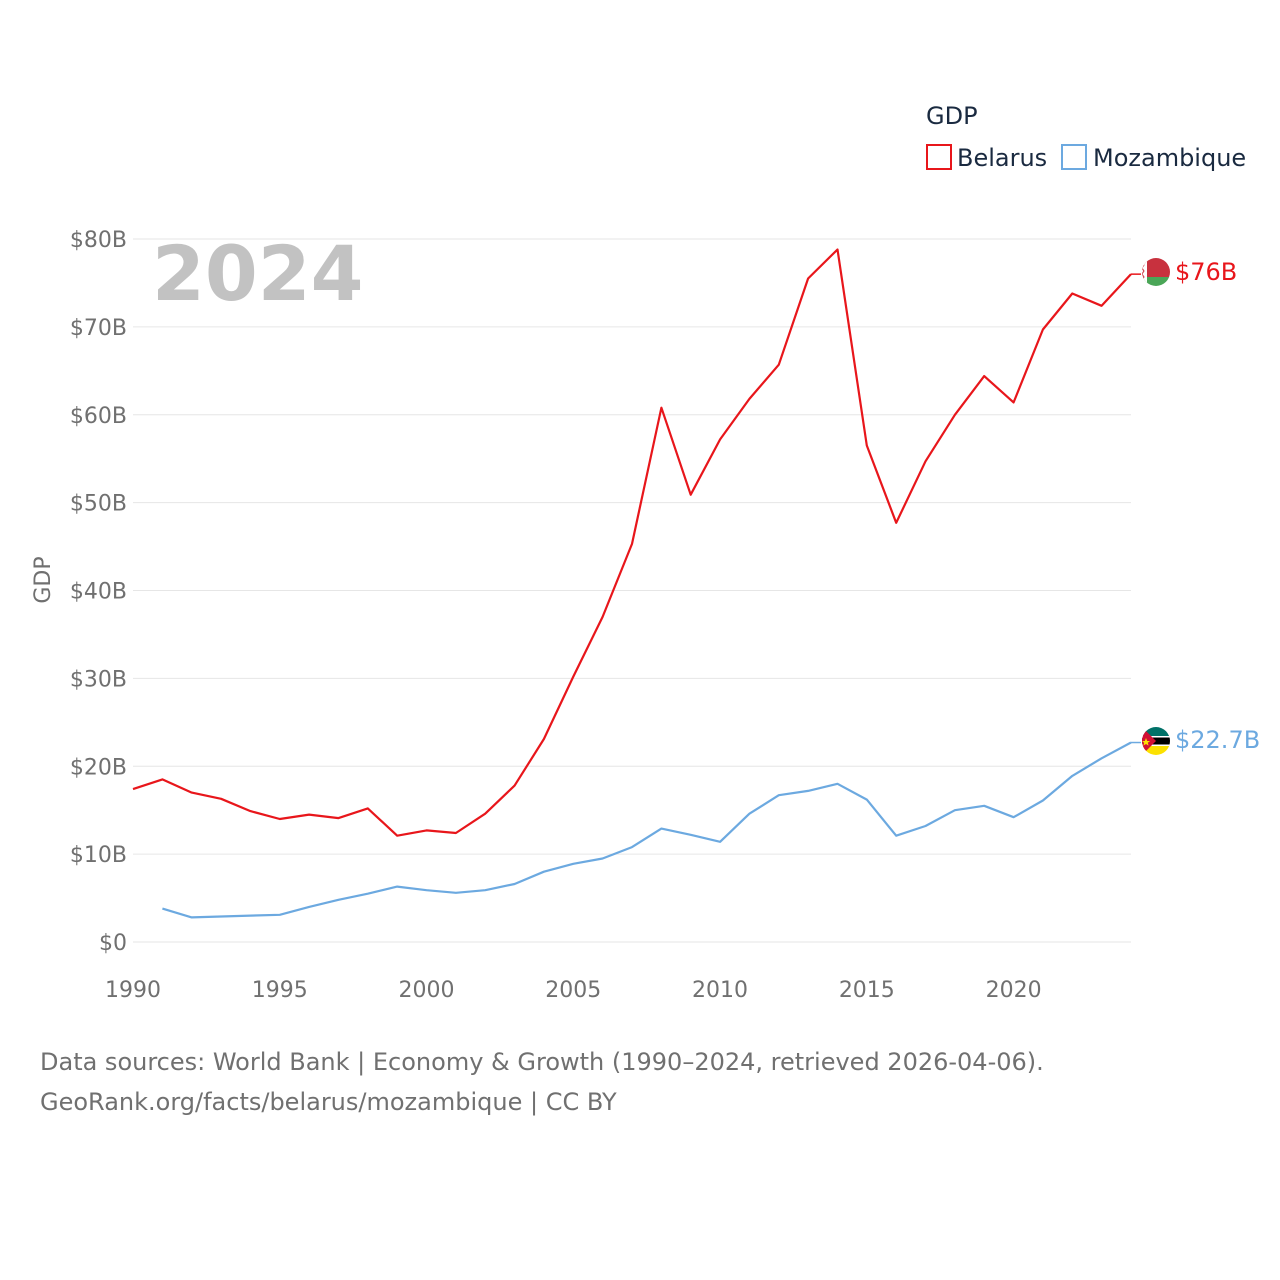 The width and height of the screenshot is (1280, 1280). Describe the element at coordinates (1014, 990) in the screenshot. I see `x-tick-label: 2020` at that location.